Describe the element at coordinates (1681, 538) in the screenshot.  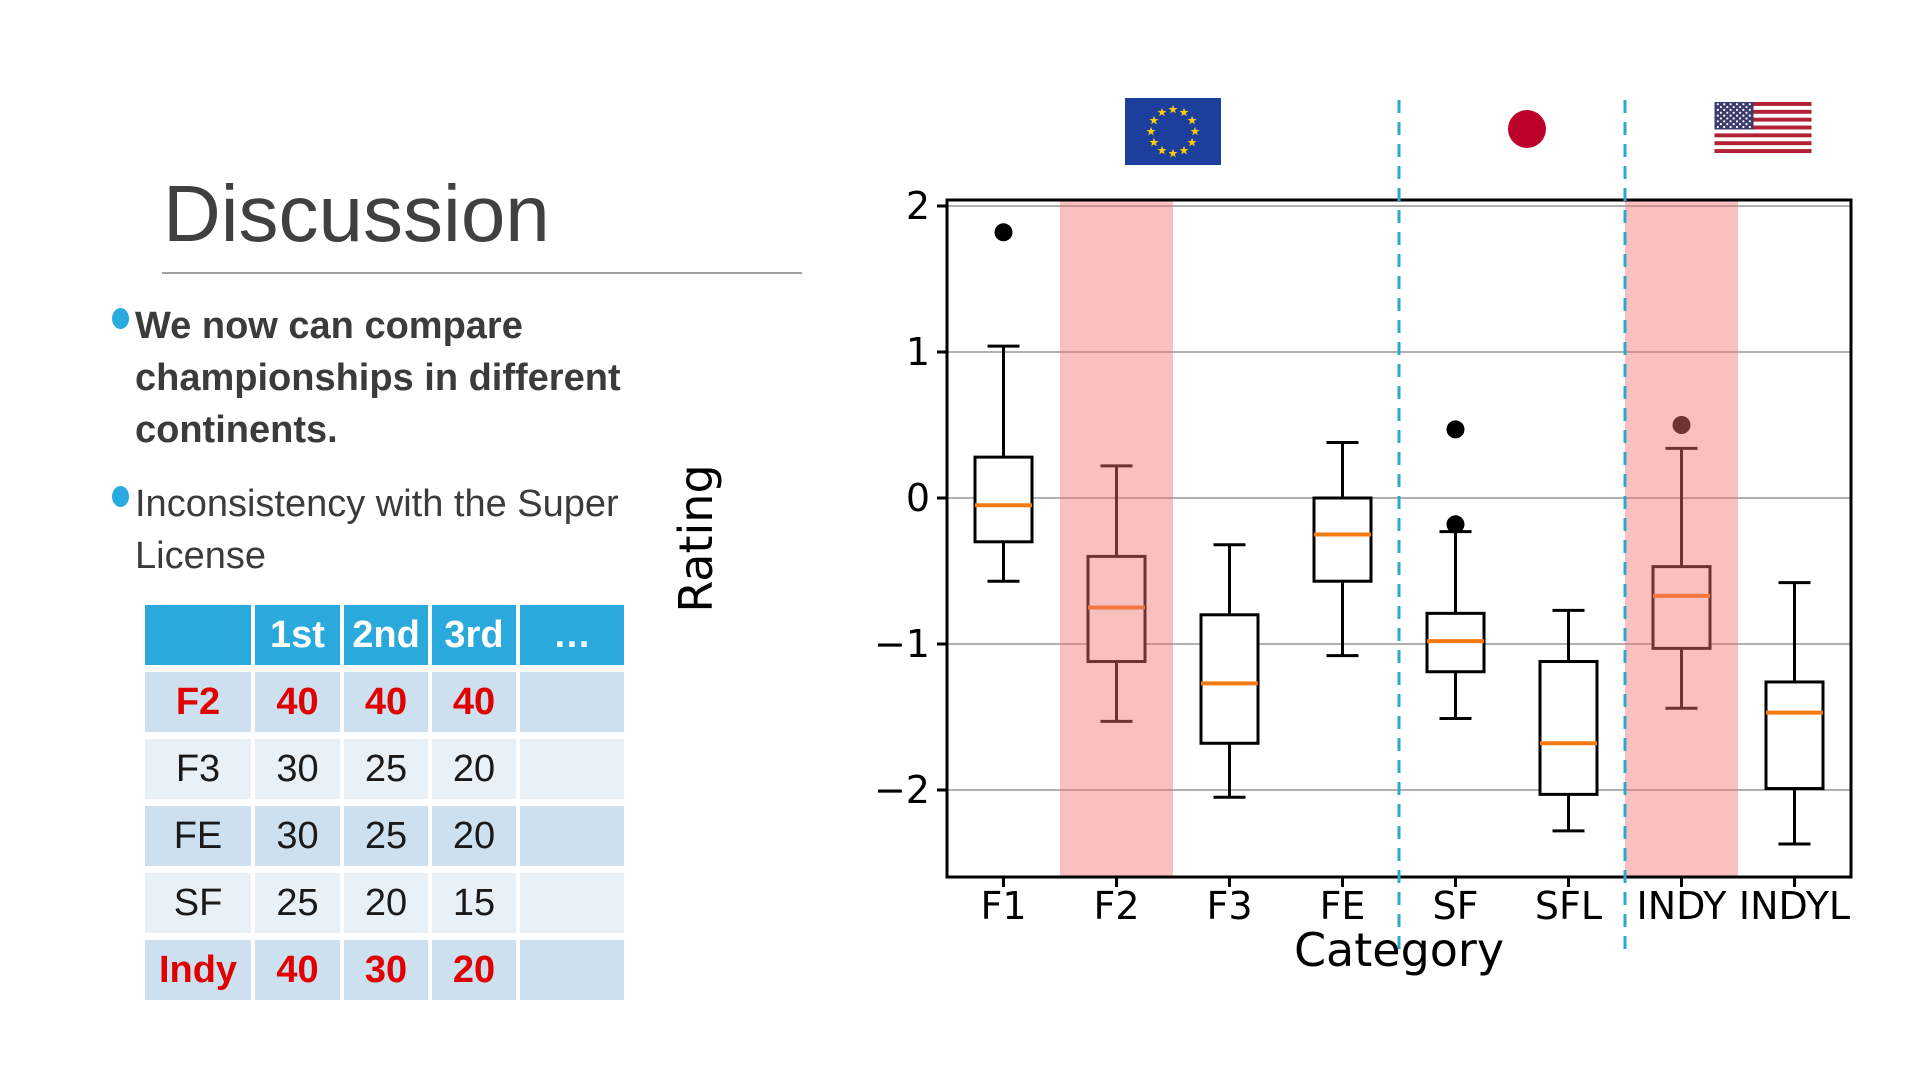
I see `highlight-band-indy` at that location.